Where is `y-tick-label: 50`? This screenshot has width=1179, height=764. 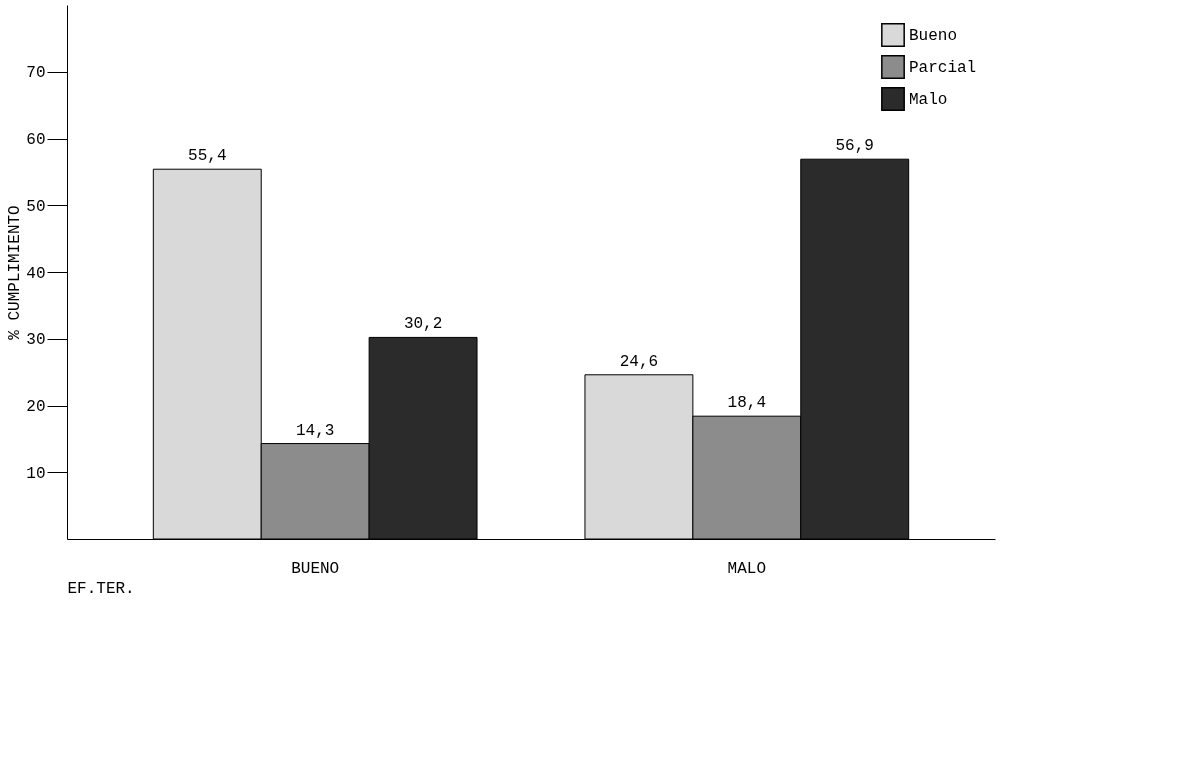 y-tick-label: 50 is located at coordinates (36, 206).